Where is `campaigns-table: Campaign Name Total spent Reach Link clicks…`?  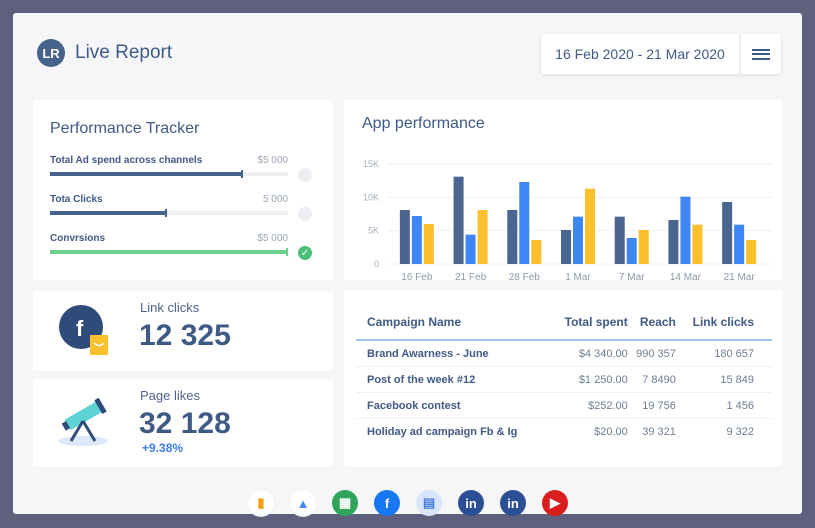
campaigns-table: Campaign Name Total spent Reach Link clicks… is located at coordinates (564, 379).